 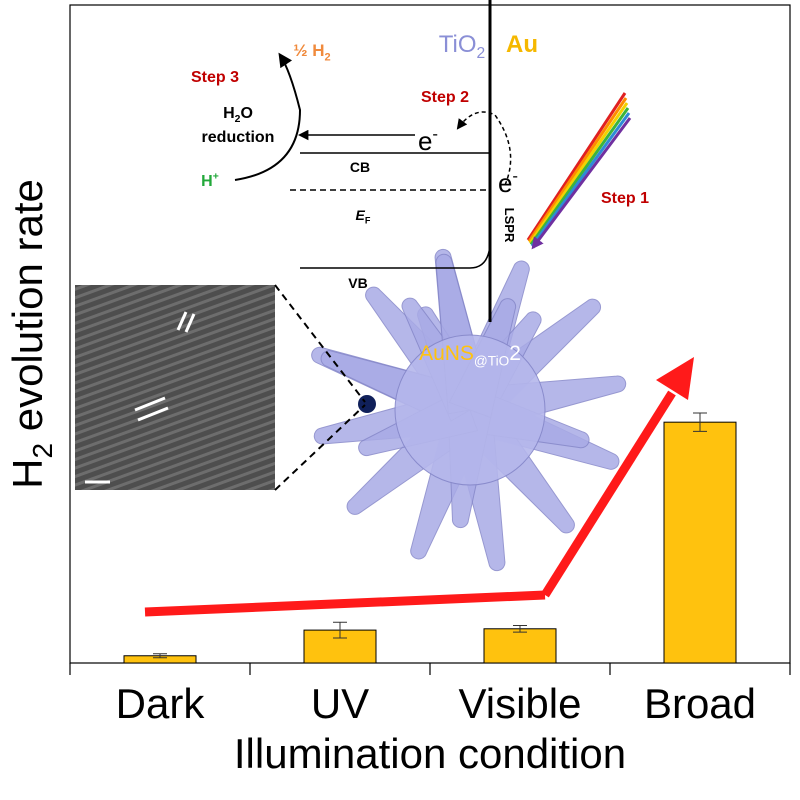 I want to click on annotation-part: AuNS, so click(x=446, y=353).